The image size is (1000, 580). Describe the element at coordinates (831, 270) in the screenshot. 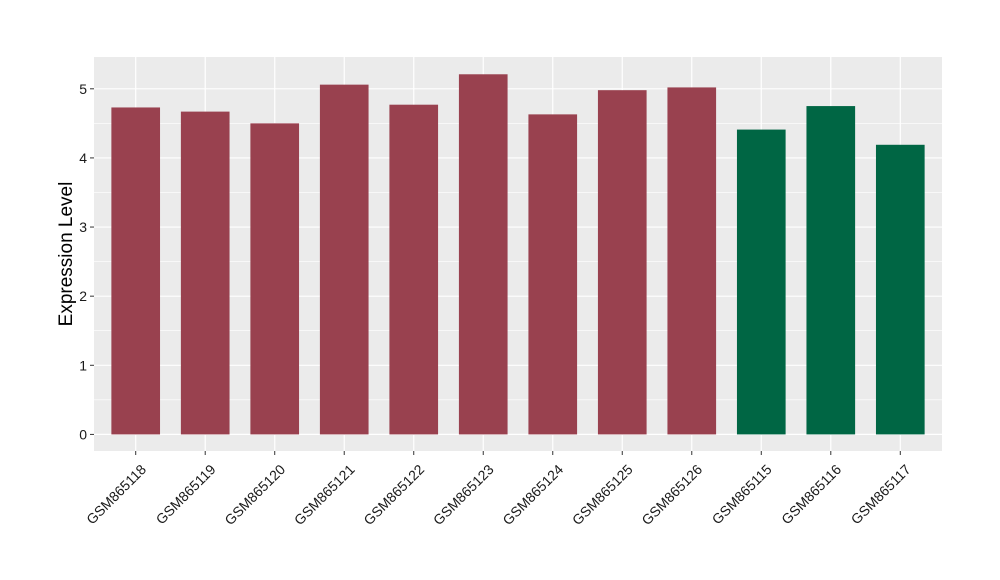

I see `bar-gsm865116` at that location.